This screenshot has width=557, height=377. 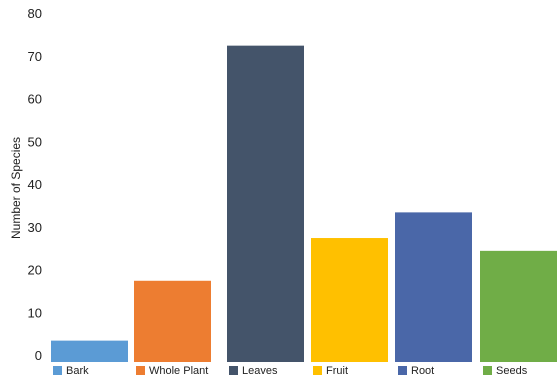 I want to click on legend: Bark Whole Plant Leaves Fruit Root Seeds, so click(x=290, y=371).